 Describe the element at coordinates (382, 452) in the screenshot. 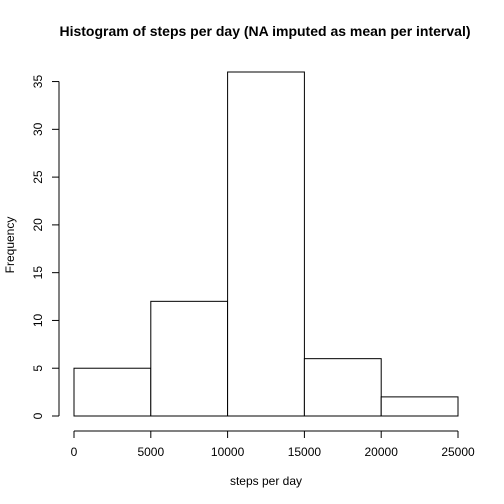

I see `x-tick-label: 20000` at that location.